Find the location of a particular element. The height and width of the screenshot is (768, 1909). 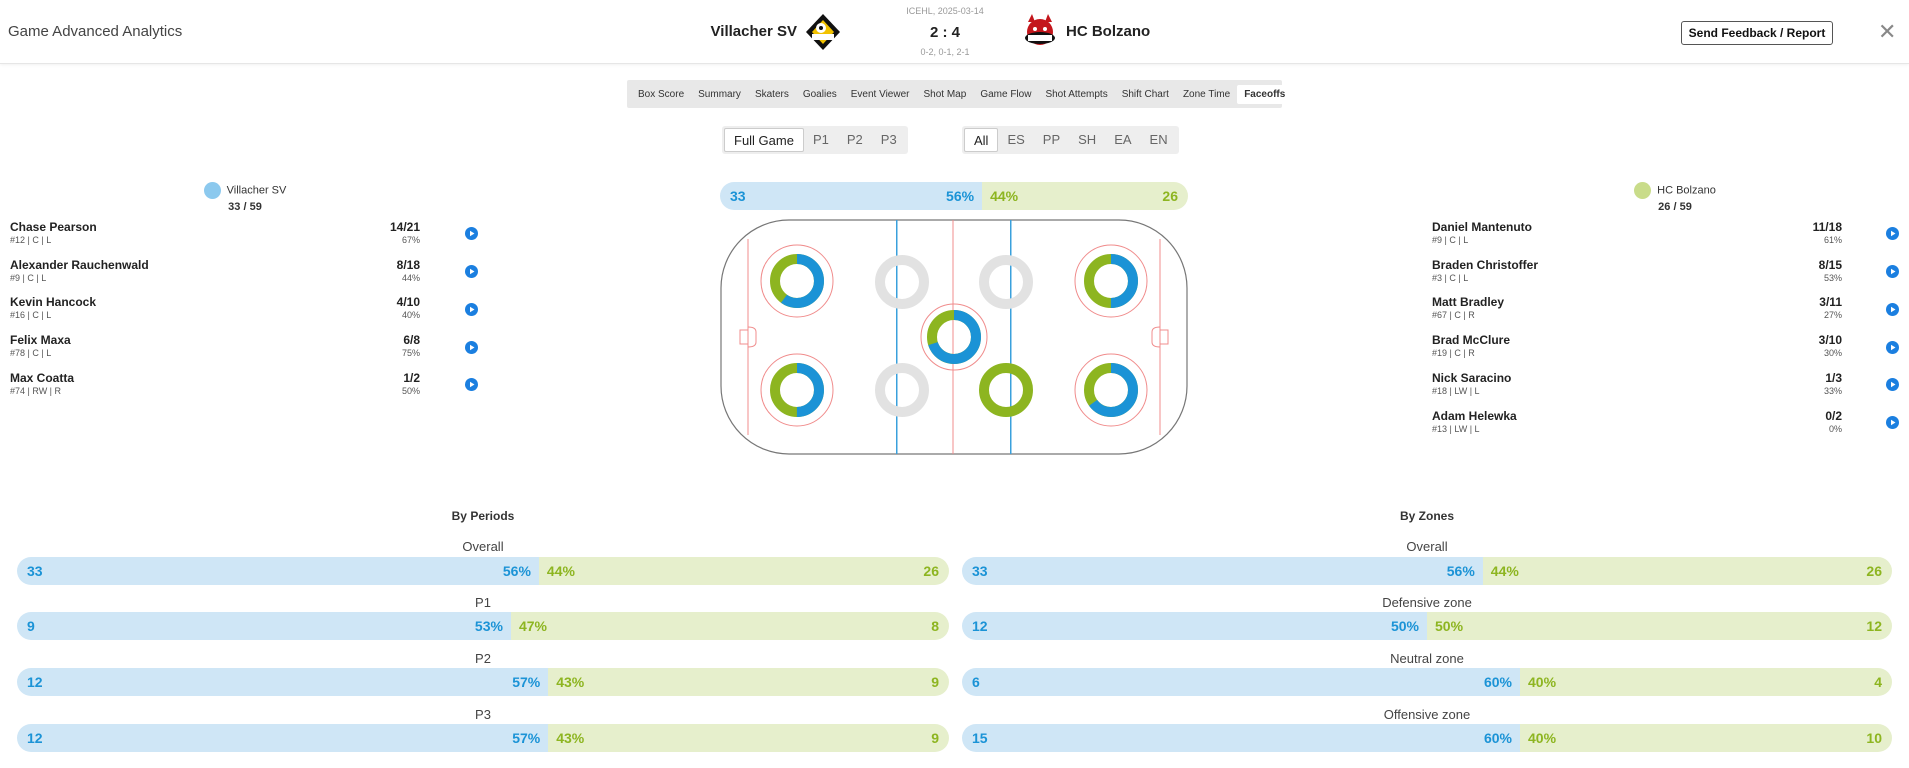

strength-pp: PP is located at coordinates (1051, 139).